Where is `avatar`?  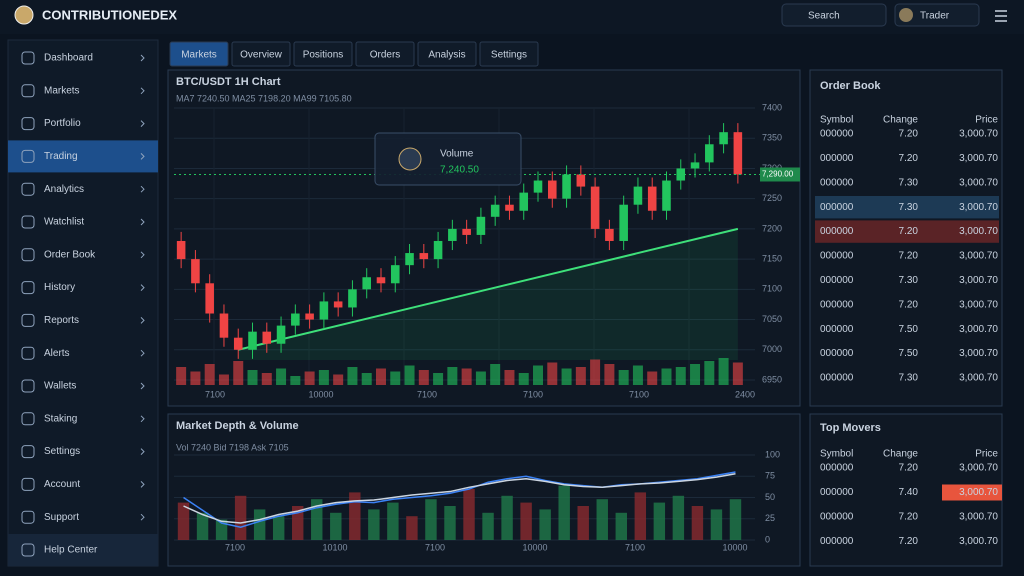
avatar is located at coordinates (906, 15).